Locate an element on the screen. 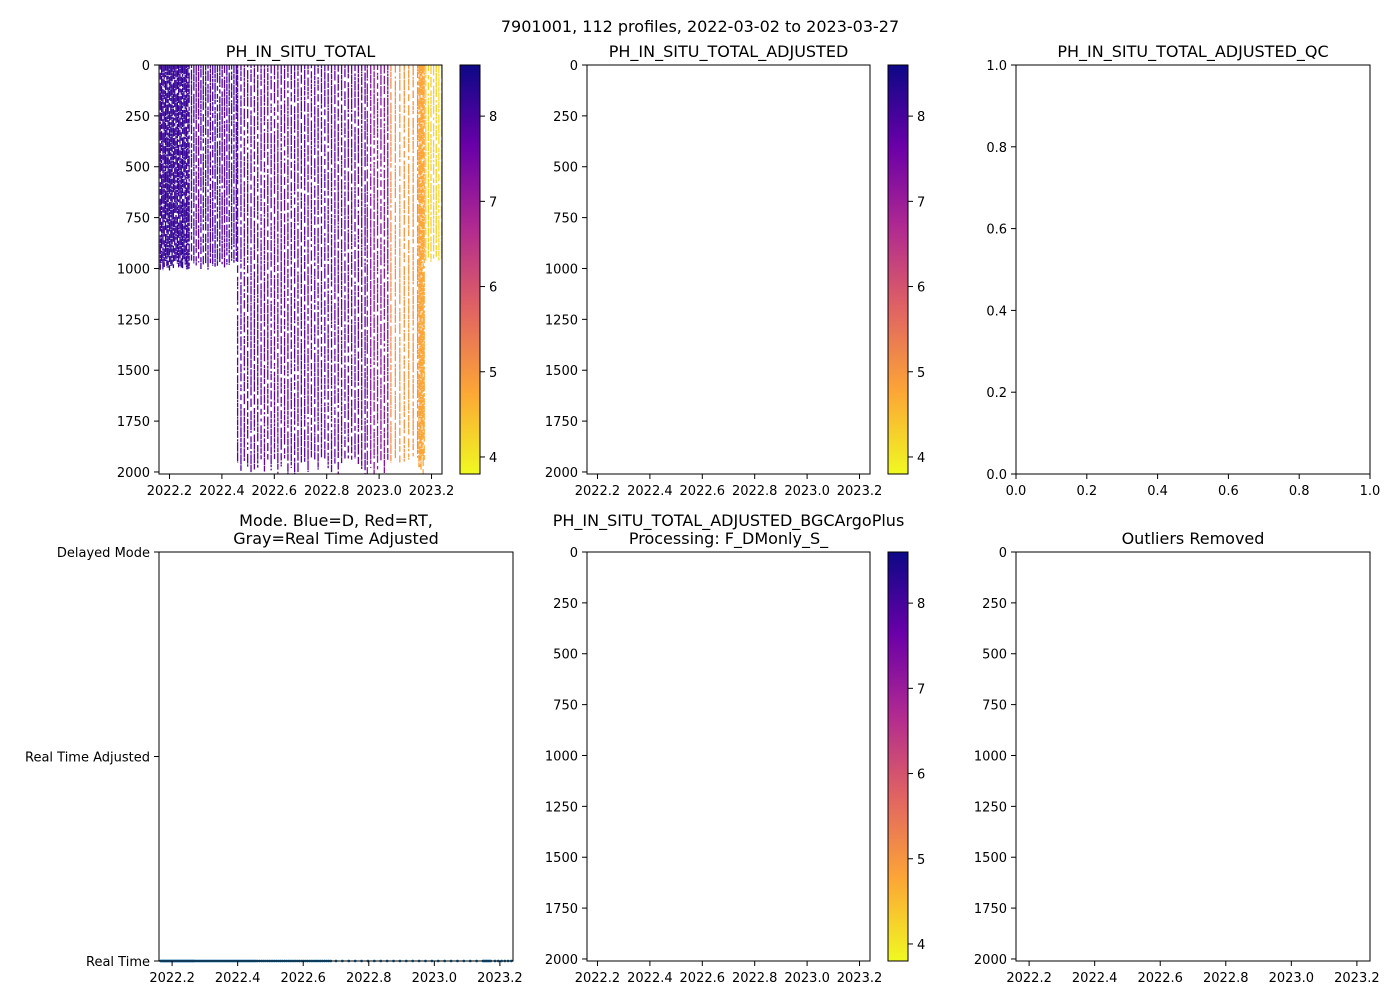 The image size is (1400, 1000). panel-title: Mode. Blue=D, Red=RT, is located at coordinates (336, 520).